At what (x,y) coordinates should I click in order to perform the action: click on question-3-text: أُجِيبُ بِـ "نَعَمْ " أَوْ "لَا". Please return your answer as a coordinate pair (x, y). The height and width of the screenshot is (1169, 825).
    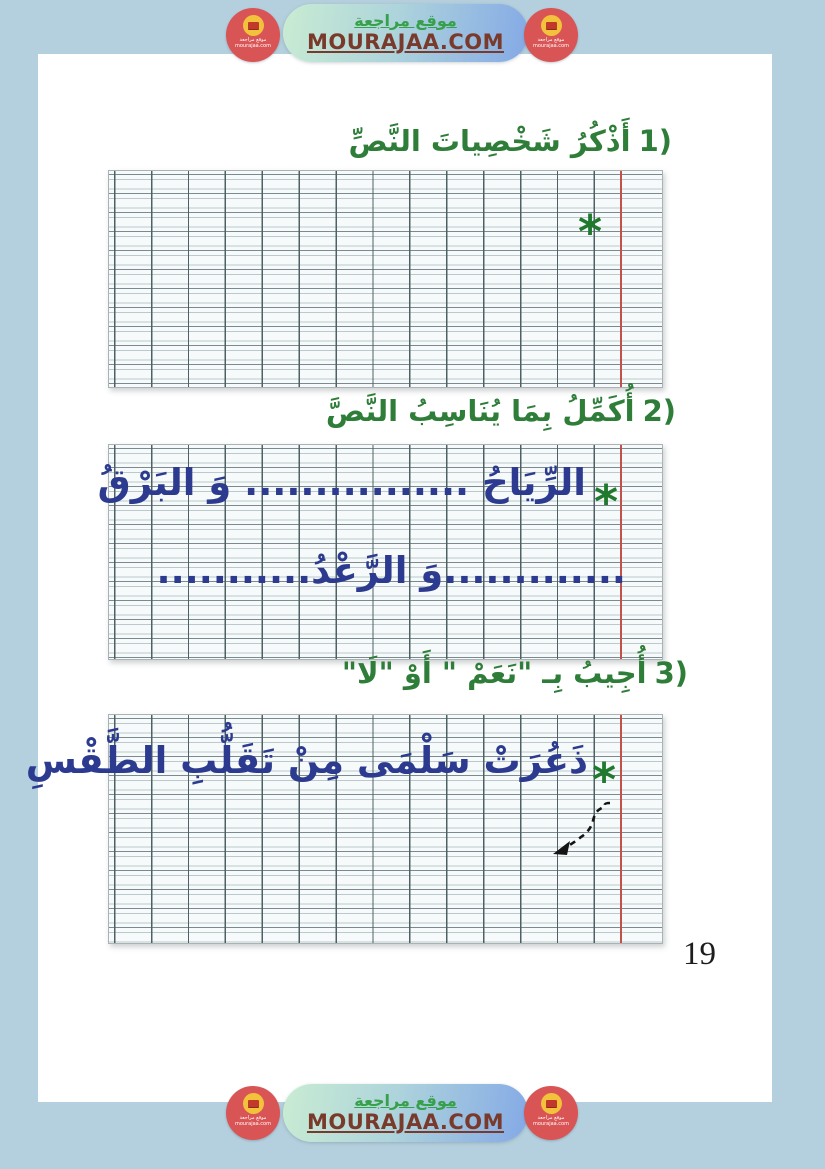
    Looking at the image, I should click on (494, 673).